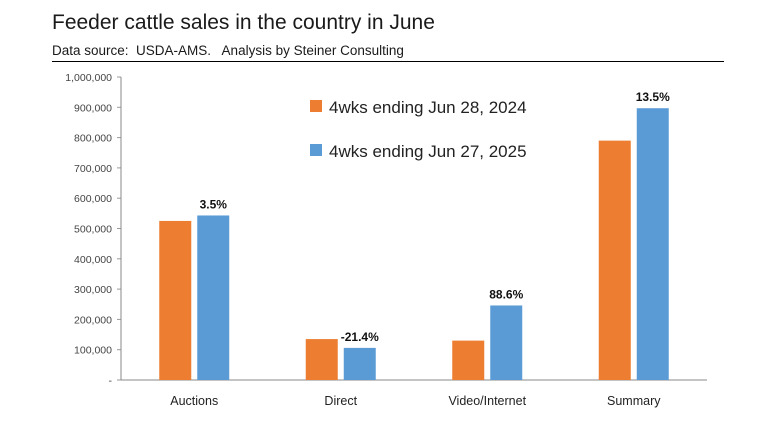 This screenshot has width=780, height=439. I want to click on title-divider, so click(388, 61).